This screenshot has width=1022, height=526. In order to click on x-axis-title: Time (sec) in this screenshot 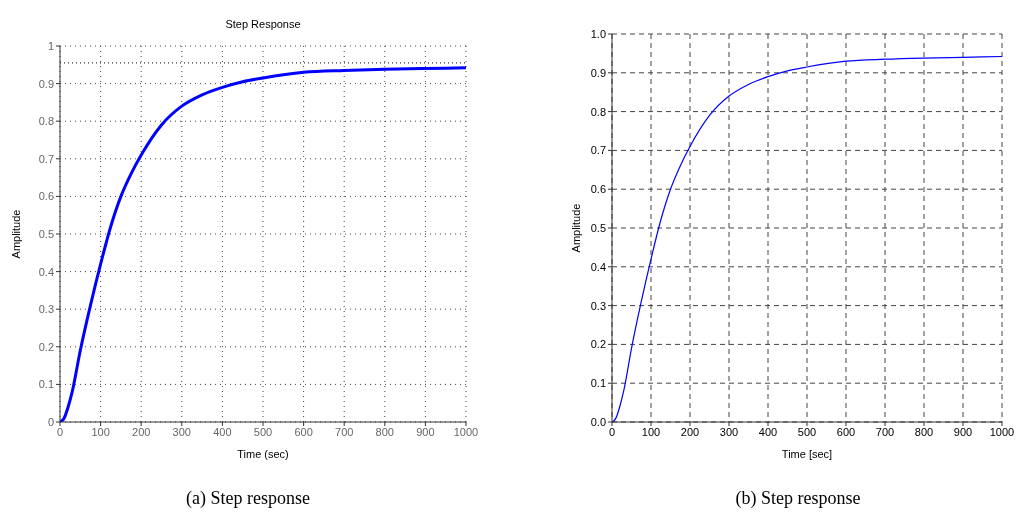, I will do `click(263, 454)`.